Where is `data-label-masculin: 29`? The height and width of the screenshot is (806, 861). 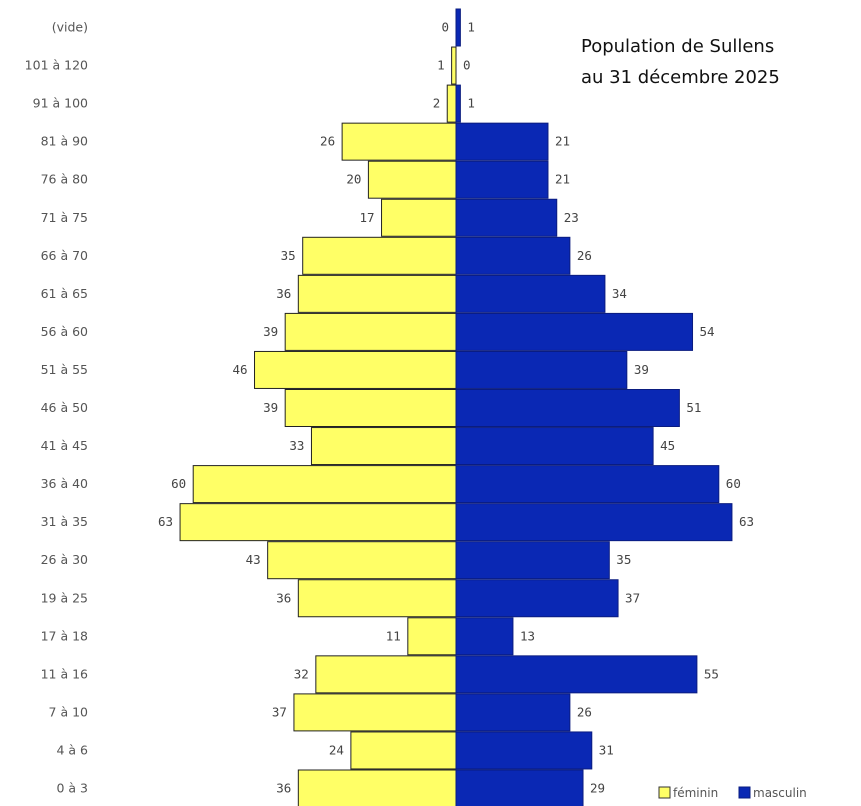 data-label-masculin: 29 is located at coordinates (597, 788).